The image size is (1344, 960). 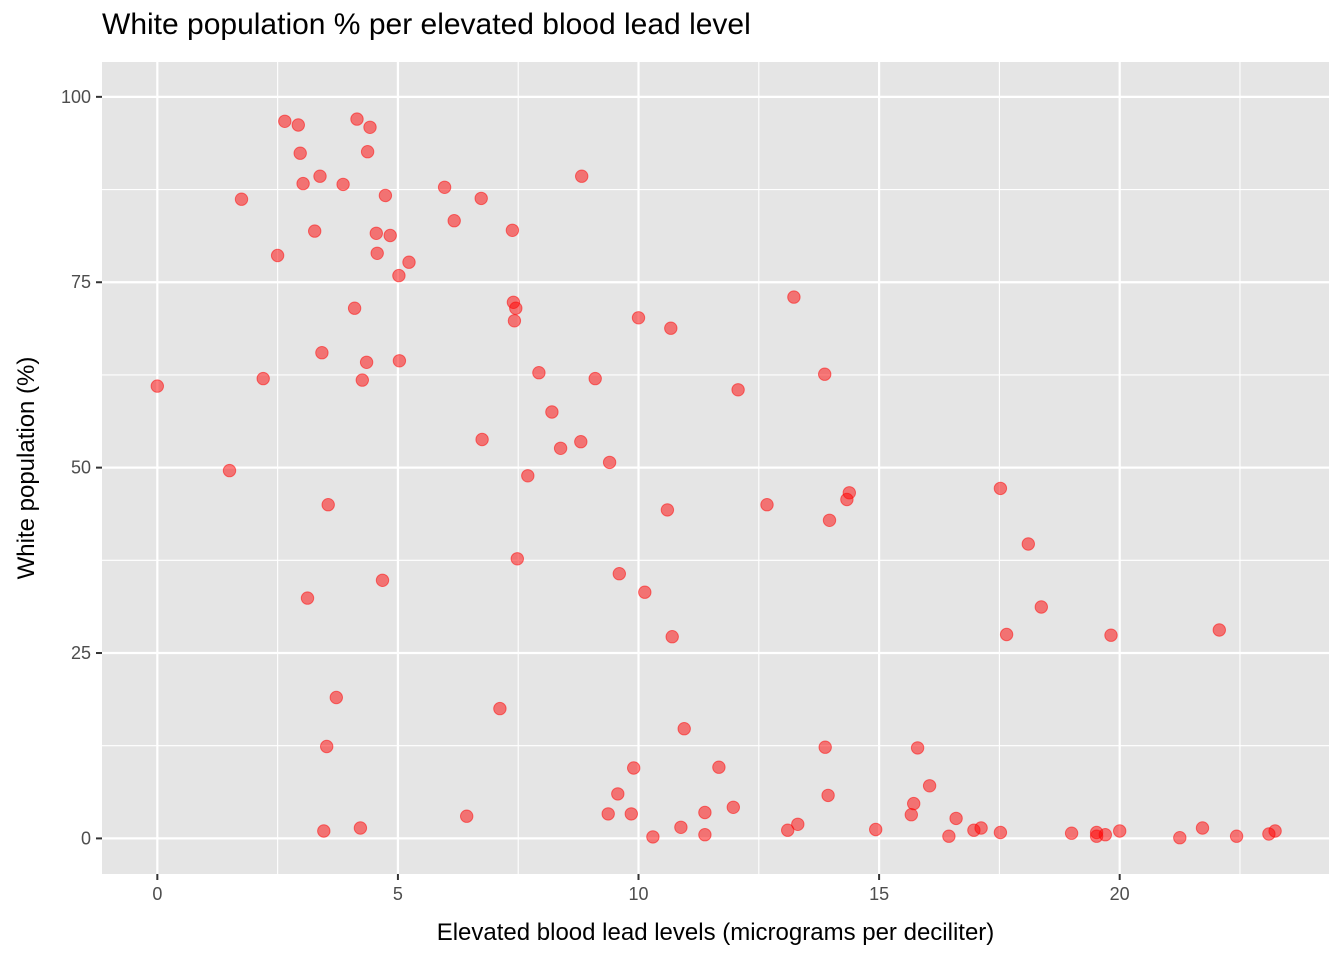 What do you see at coordinates (26, 468) in the screenshot?
I see `y-axis-title: White population (%)` at bounding box center [26, 468].